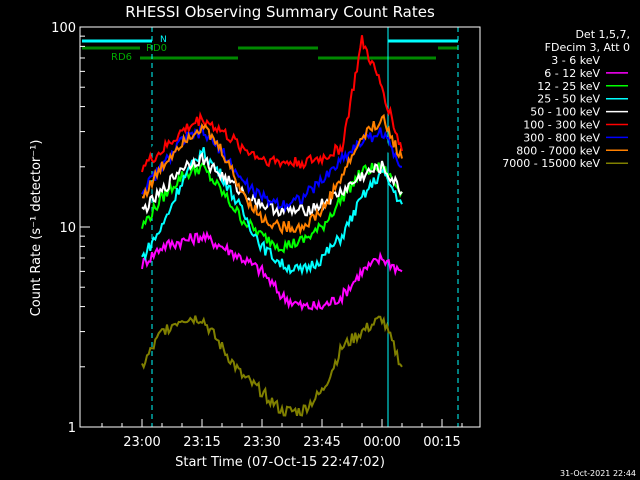 The image size is (640, 480). I want to click on y-axis-label: Count Rate (s⁻¹ detector⁻¹), so click(36, 228).